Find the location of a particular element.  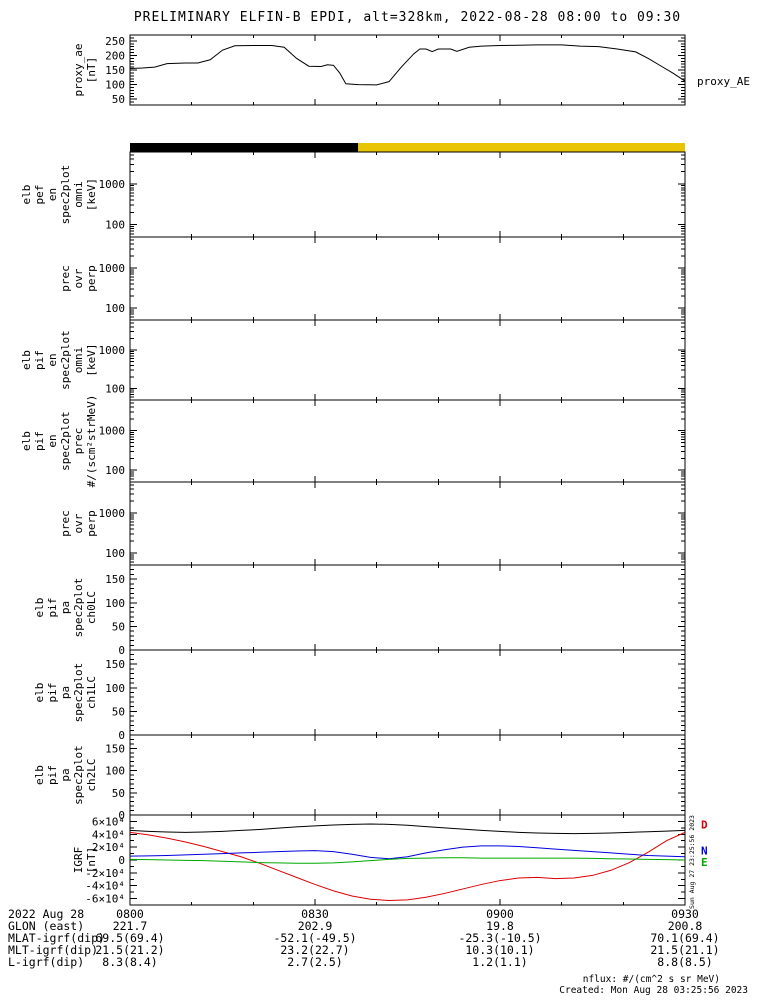

svg-text: ch0LC is located at coordinates (91, 607).